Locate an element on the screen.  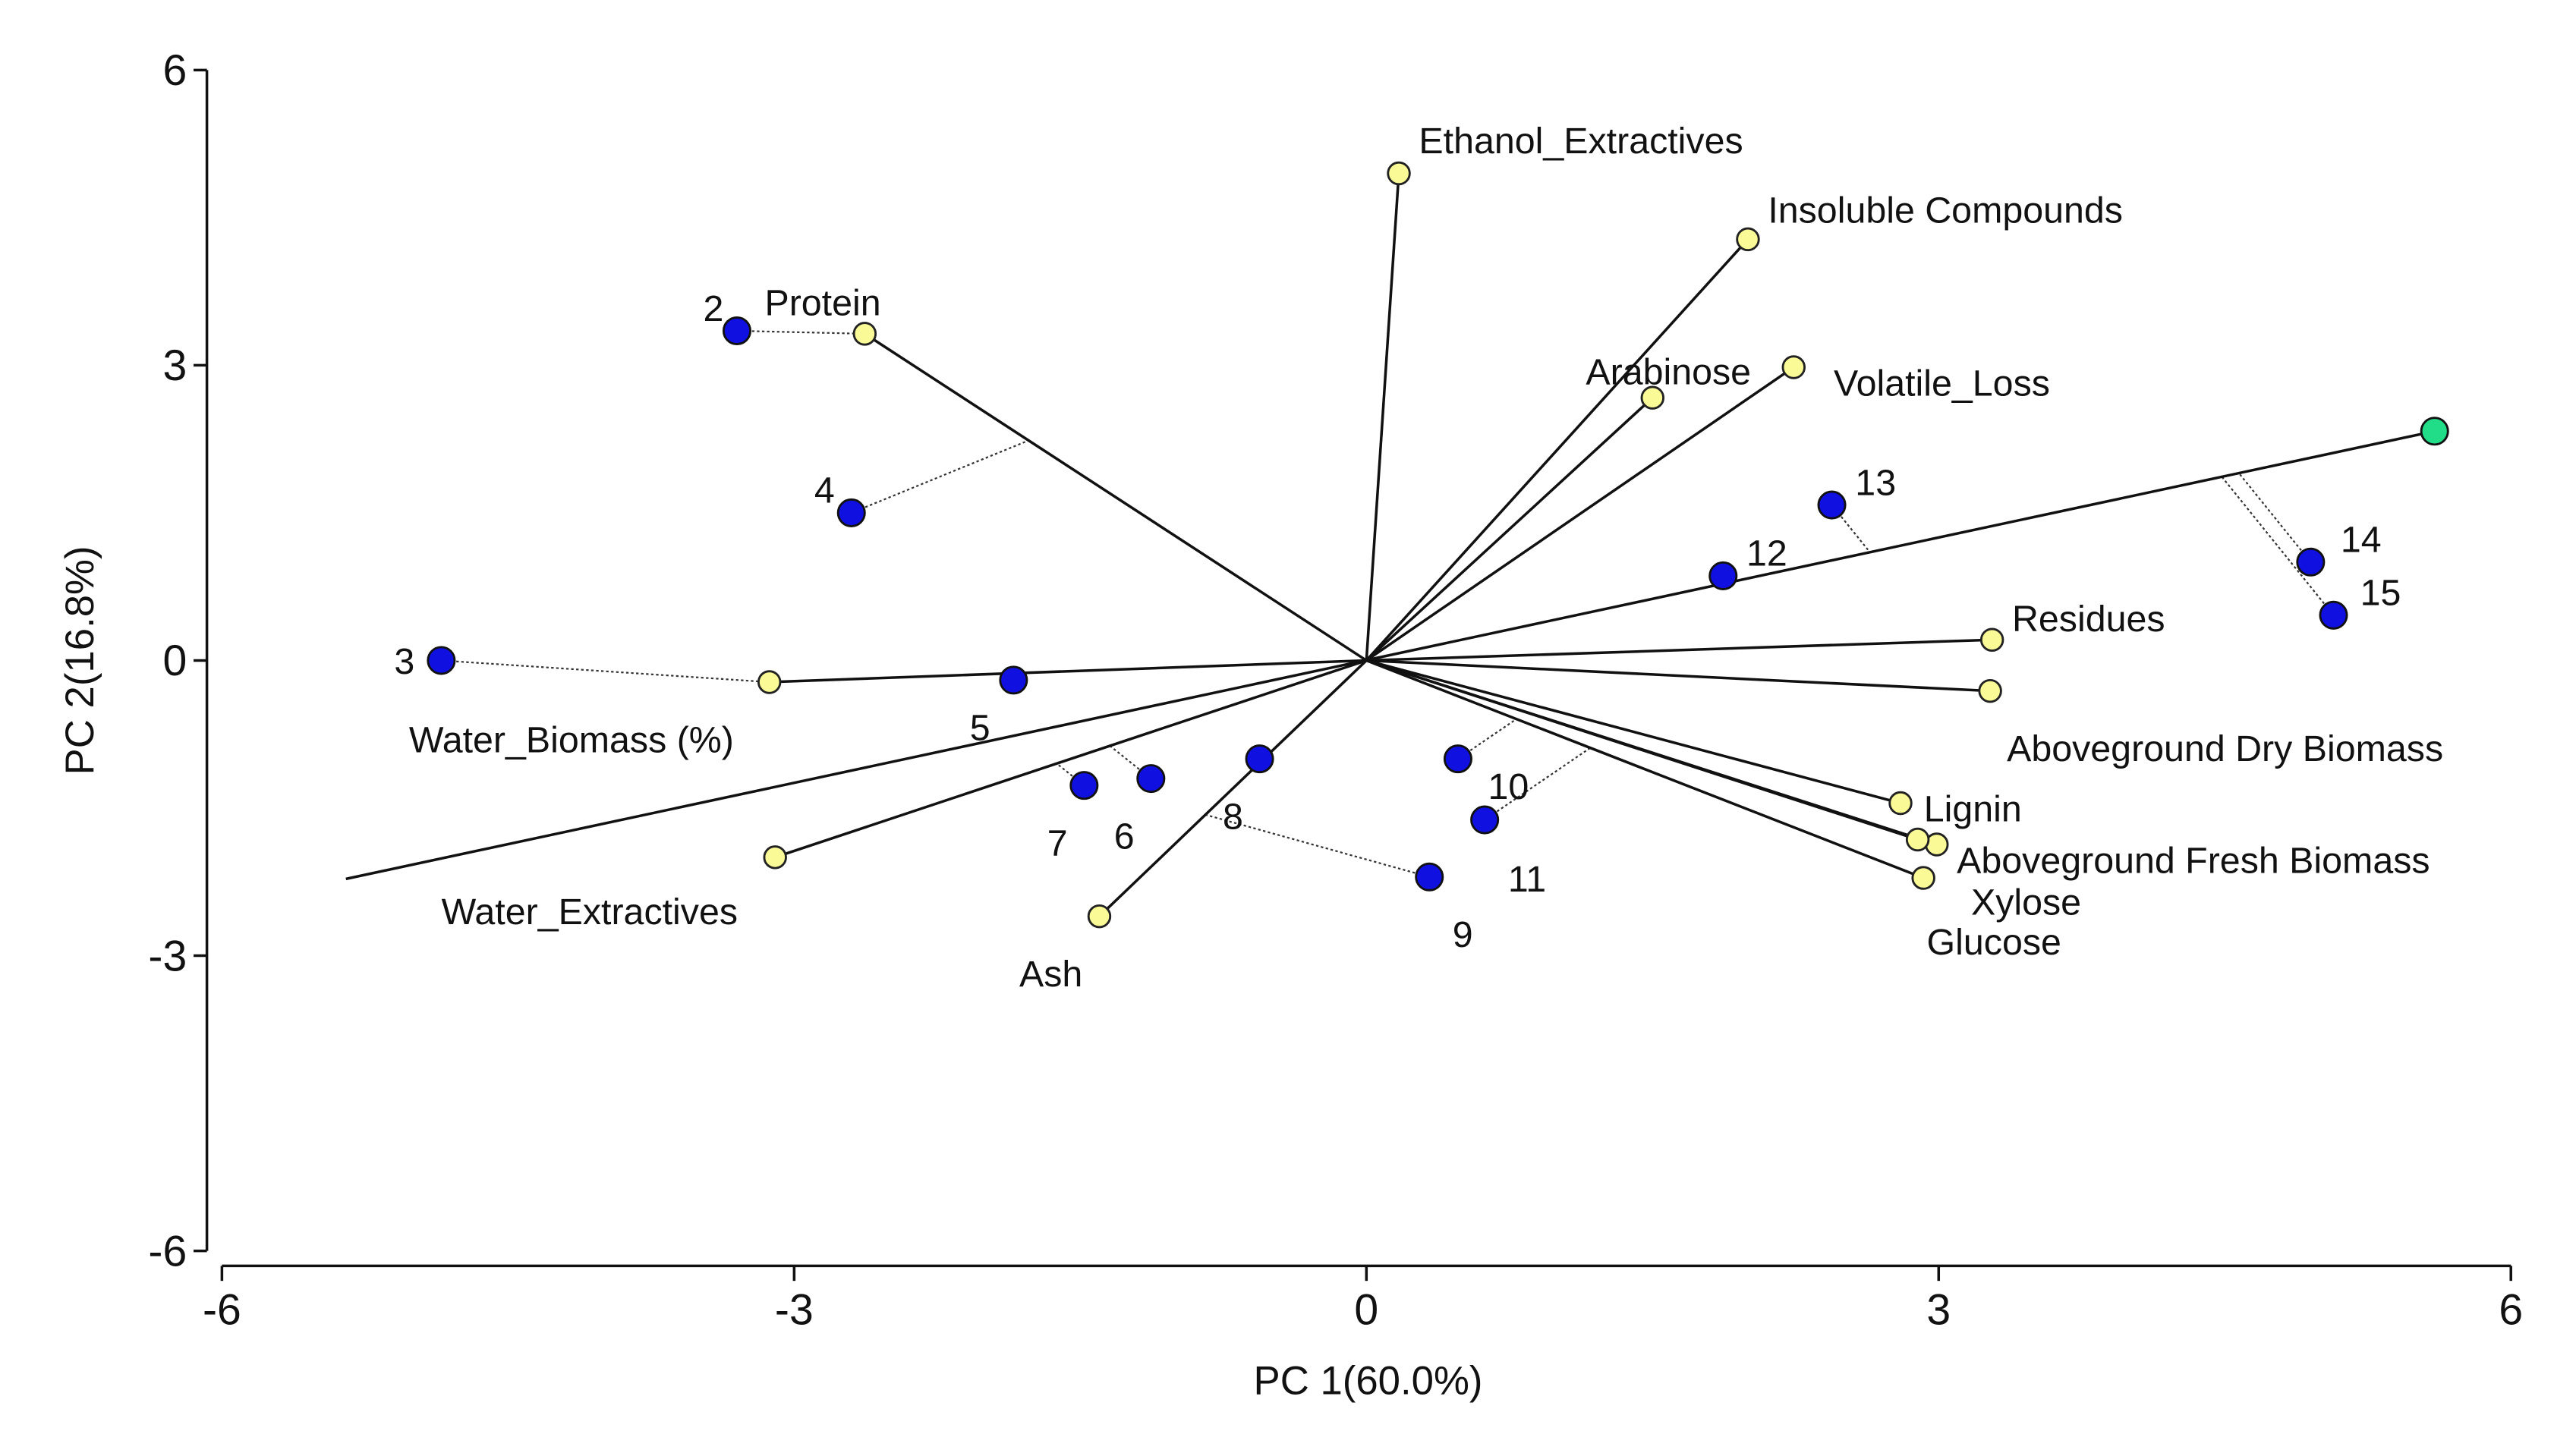
highlight-point is located at coordinates (2434, 431).